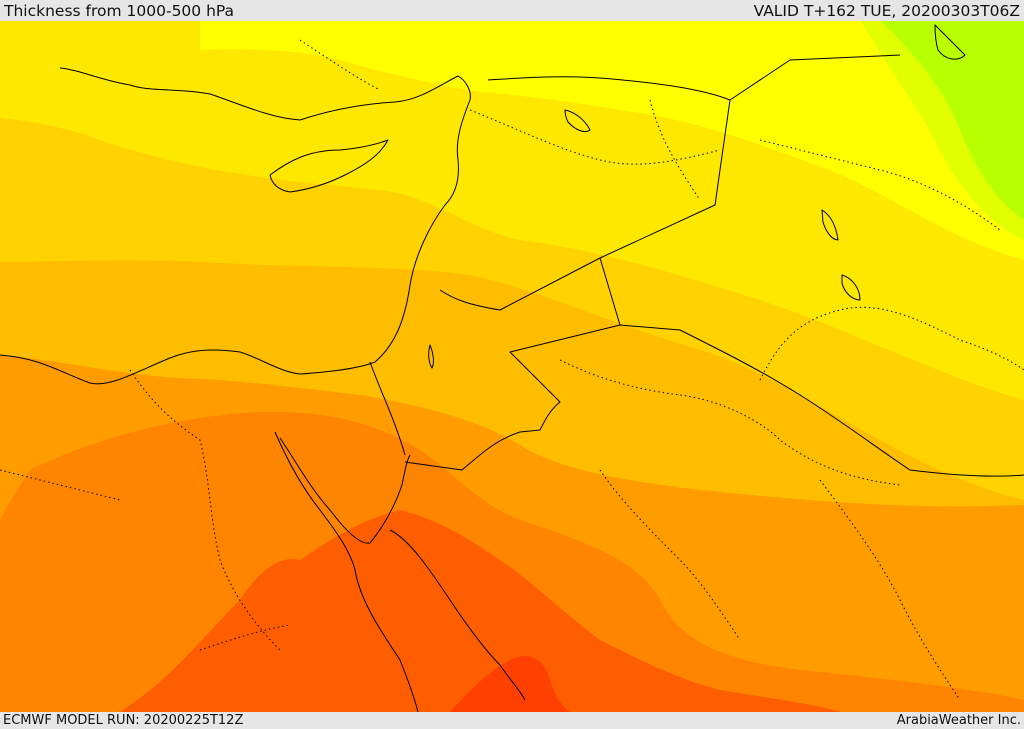  Describe the element at coordinates (952, 120) in the screenshot. I see `field-lime` at that location.